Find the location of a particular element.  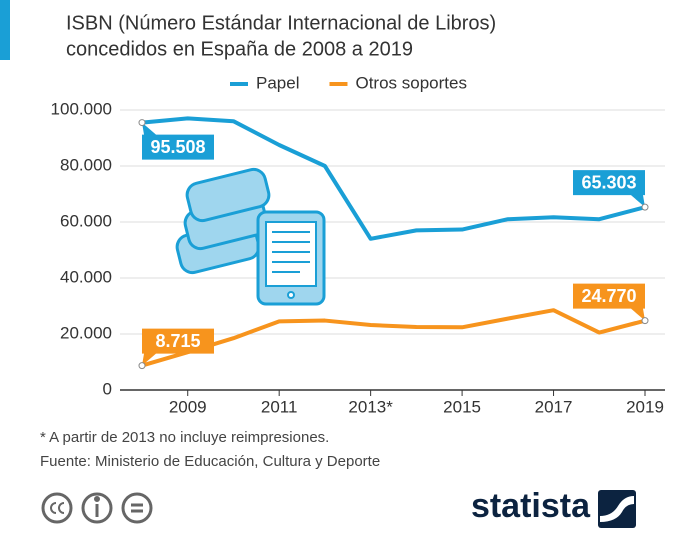

y-tick-label: 100.000 is located at coordinates (81, 108).